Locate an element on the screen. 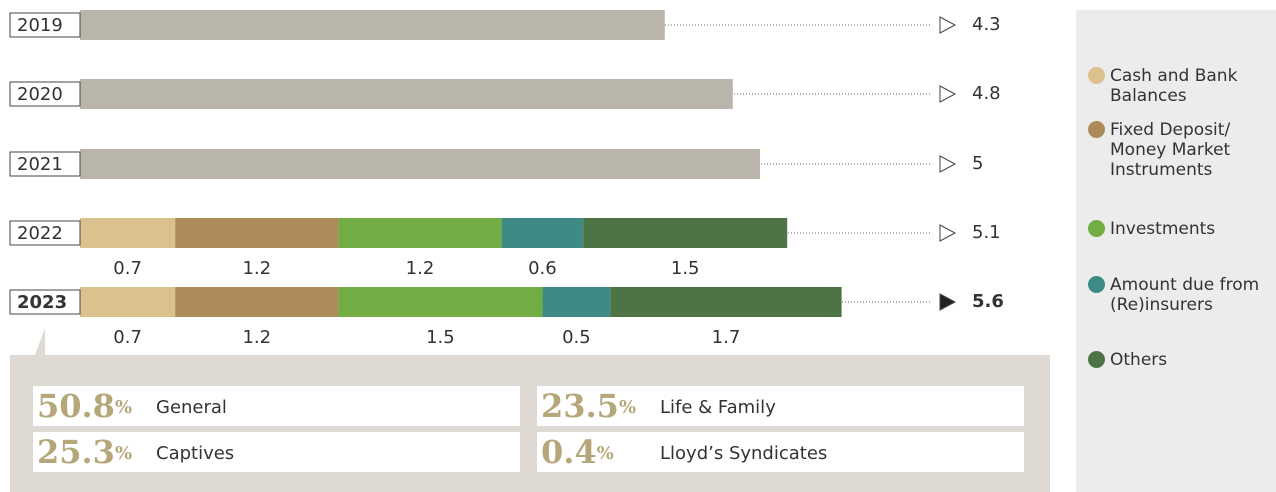  legend-label: Fixed Deposit/ Money Market Instruments is located at coordinates (1170, 150).